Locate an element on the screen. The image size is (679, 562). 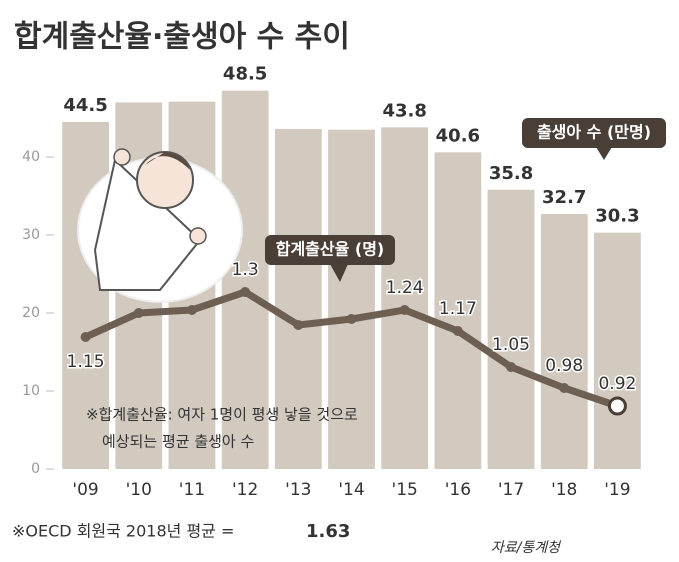
x-tick-label: '10 is located at coordinates (139, 490).